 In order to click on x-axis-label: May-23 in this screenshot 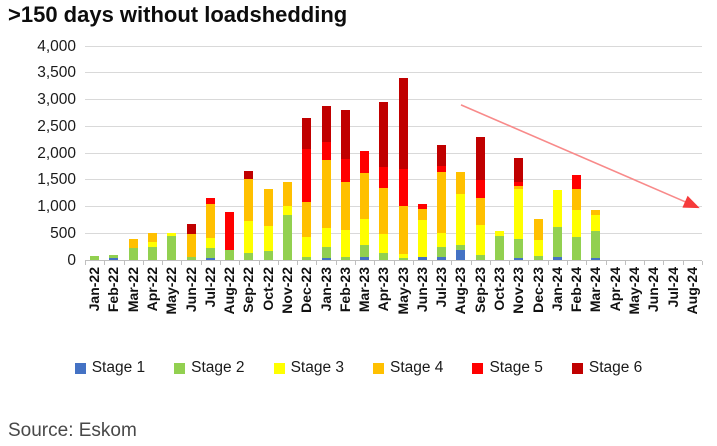, I will do `click(402, 291)`.